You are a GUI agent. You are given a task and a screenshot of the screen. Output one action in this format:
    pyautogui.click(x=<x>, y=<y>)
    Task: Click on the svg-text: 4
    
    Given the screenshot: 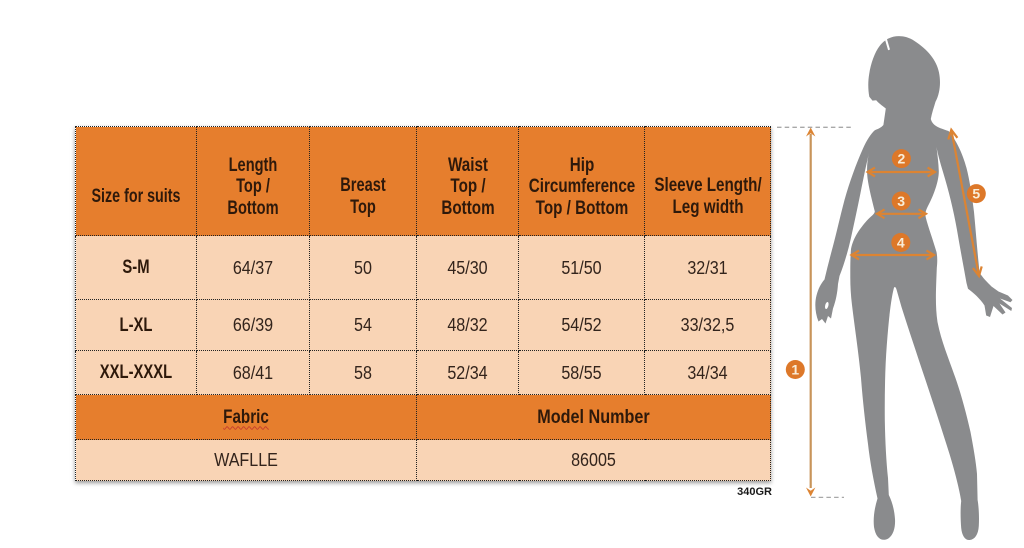 What is the action you would take?
    pyautogui.click(x=901, y=243)
    